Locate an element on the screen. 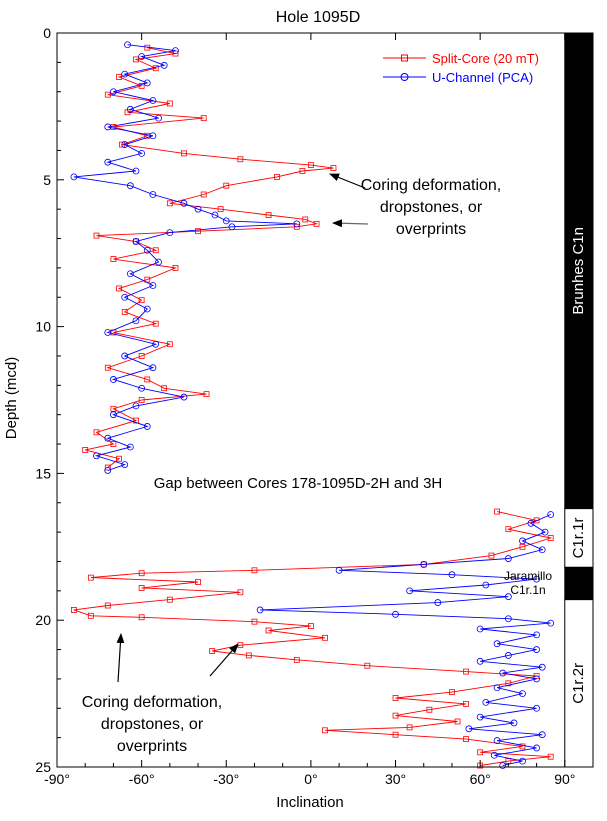  upper-annotation-line-3: overprints is located at coordinates (431, 229).